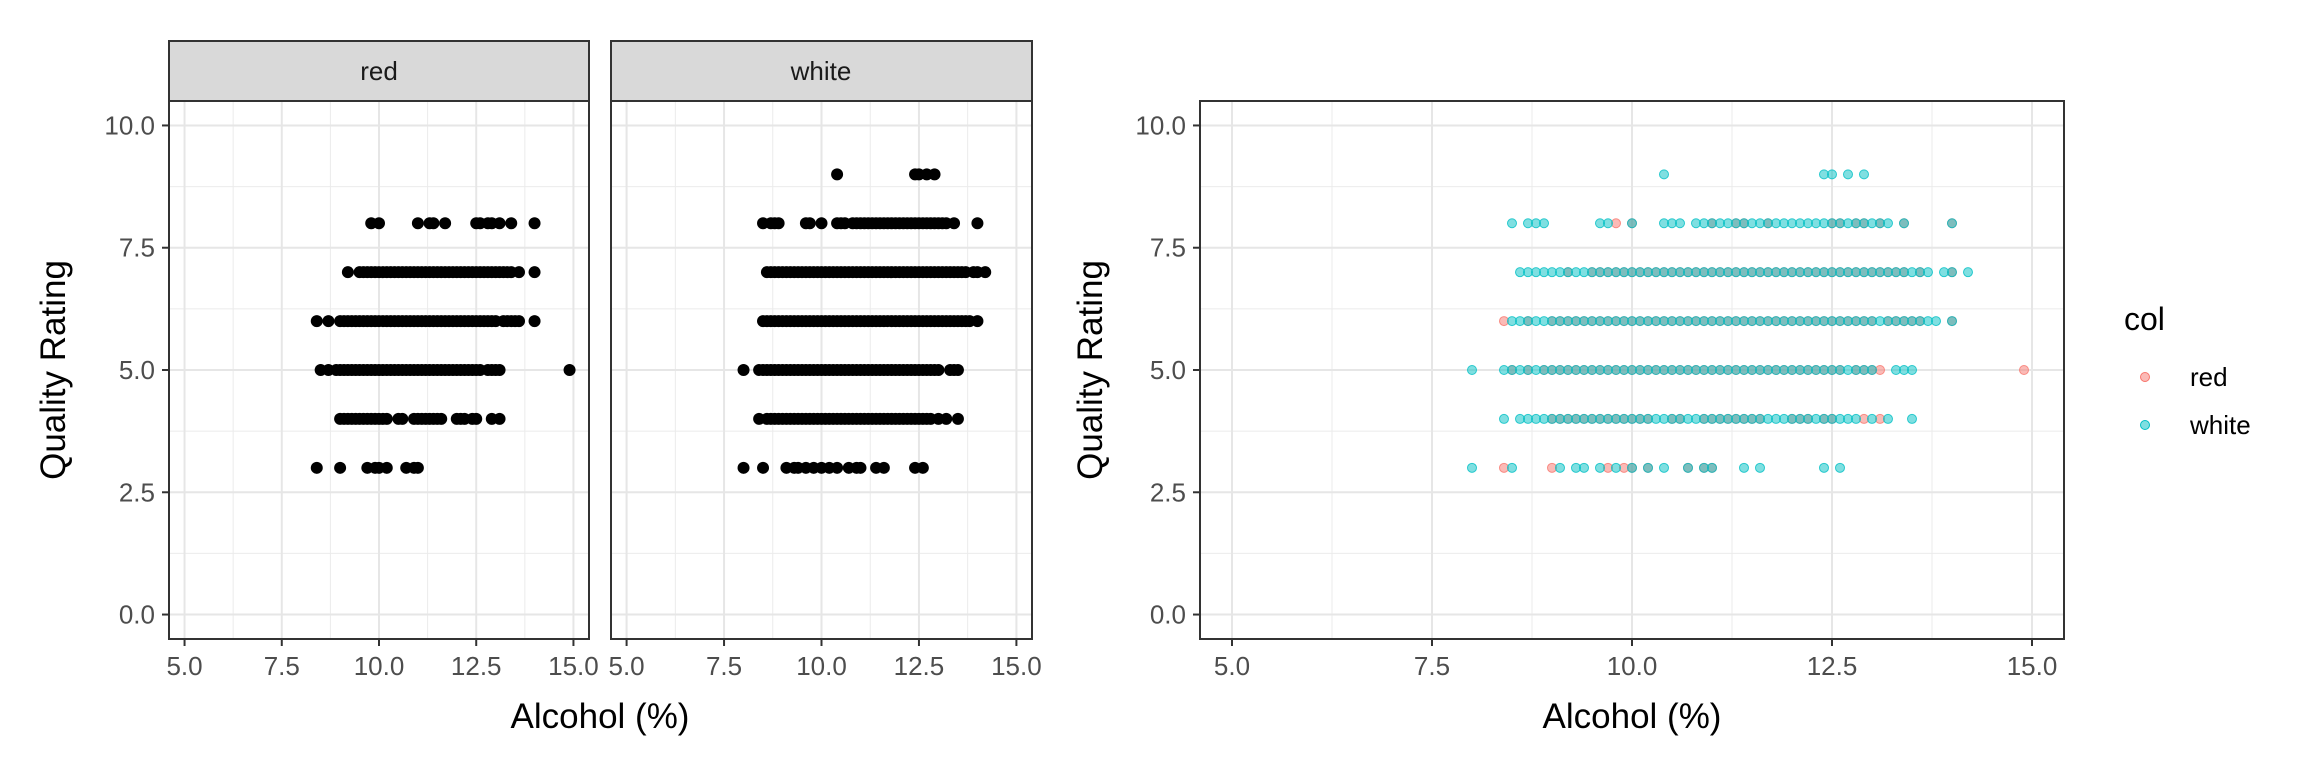 The image size is (2304, 768). What do you see at coordinates (137, 370) in the screenshot?
I see `red-panel-y-tick-label: 5.0` at bounding box center [137, 370].